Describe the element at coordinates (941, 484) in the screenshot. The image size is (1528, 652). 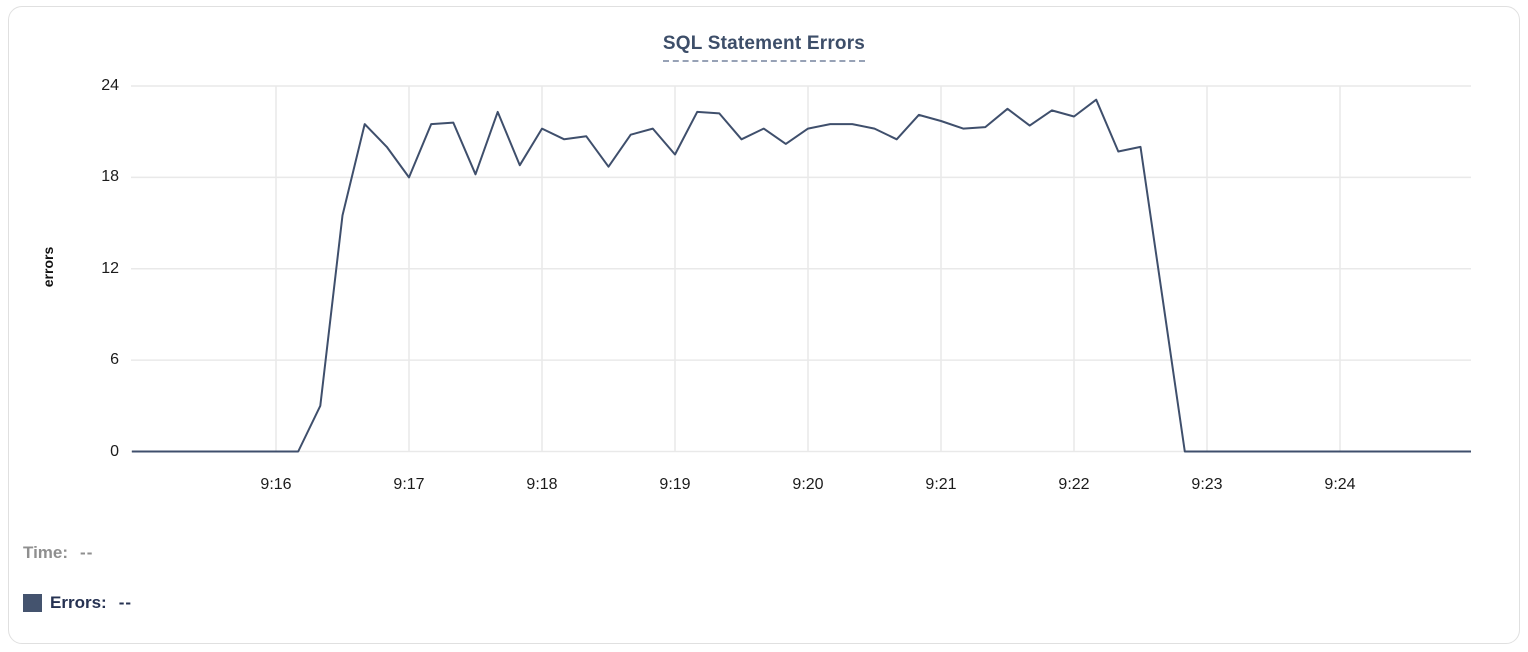
I see `x-tick-label: 9:21` at that location.